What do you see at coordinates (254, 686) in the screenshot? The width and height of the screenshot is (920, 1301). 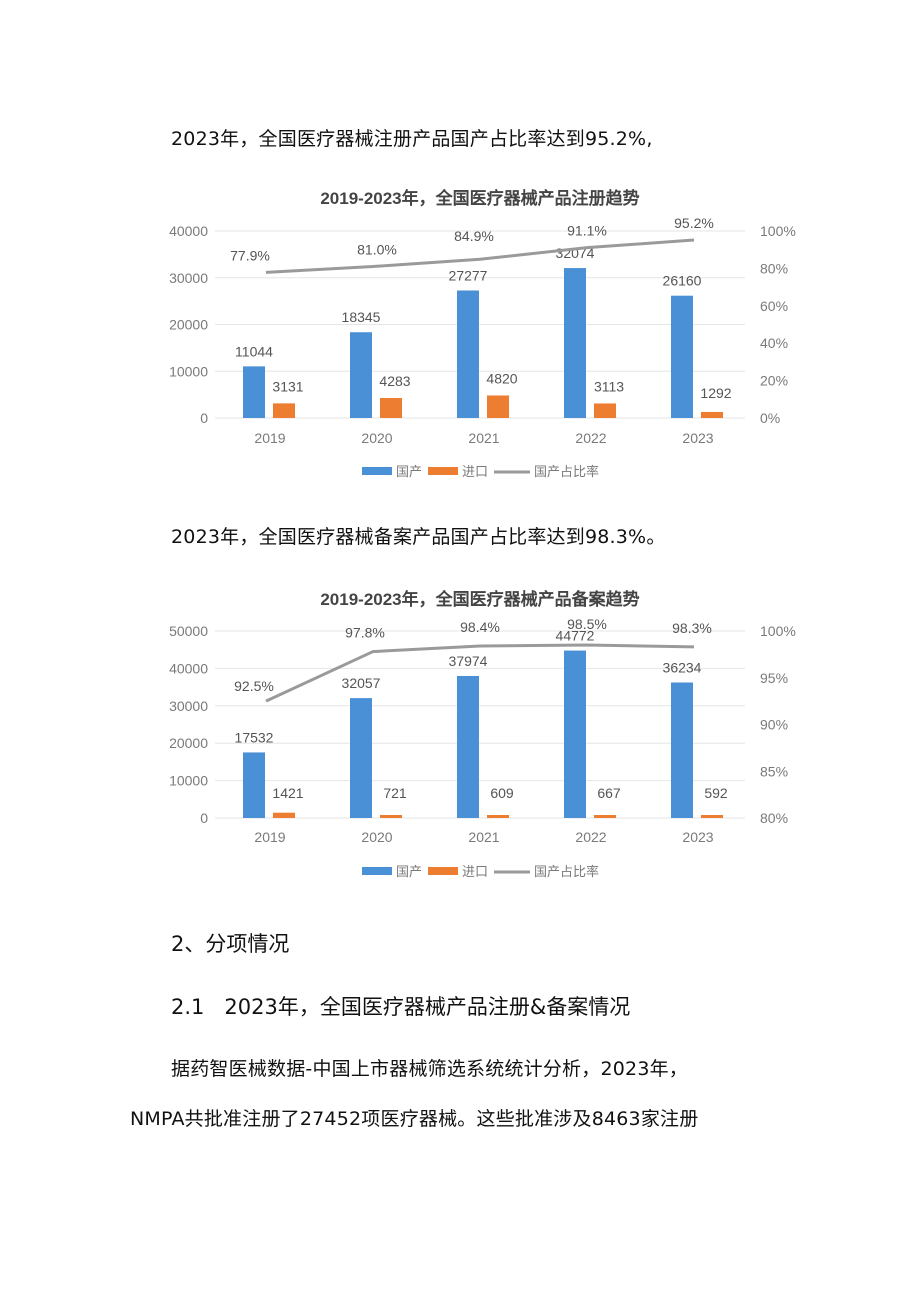 I see `ratio-label: 92.5%` at bounding box center [254, 686].